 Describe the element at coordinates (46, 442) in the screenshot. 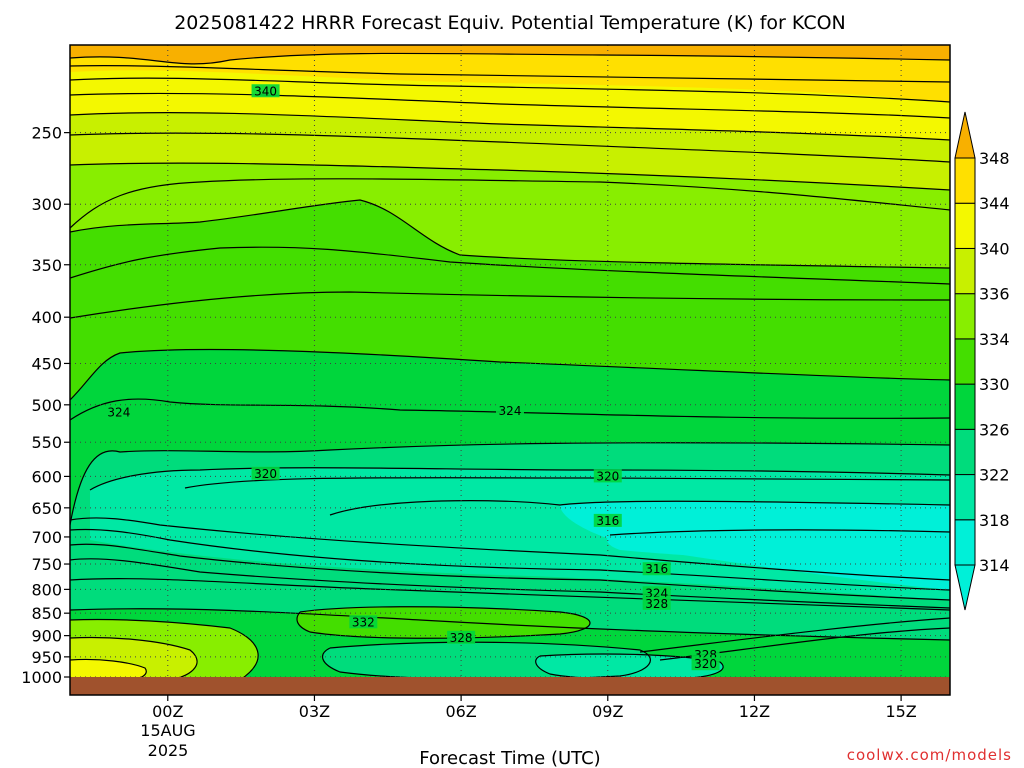

I see `y-tick-label: 550` at that location.